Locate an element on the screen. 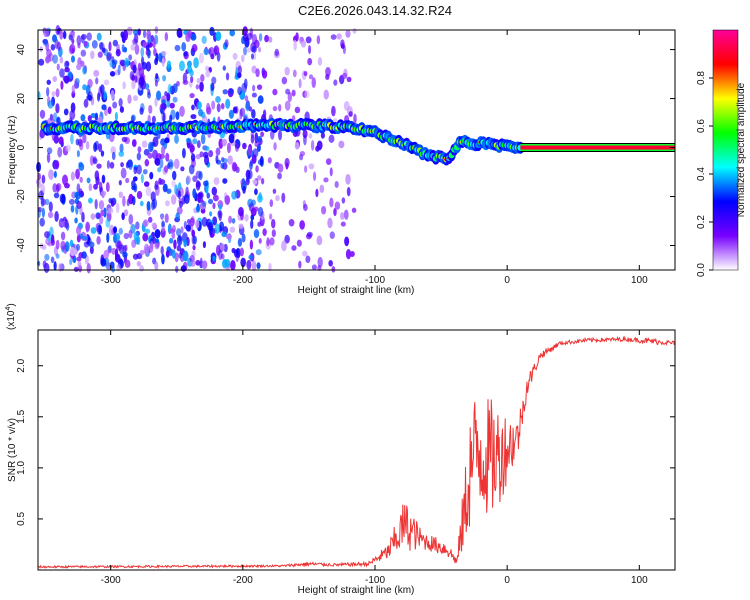 This screenshot has width=750, height=600. colorbar-tick-label: 0.2 is located at coordinates (701, 222).